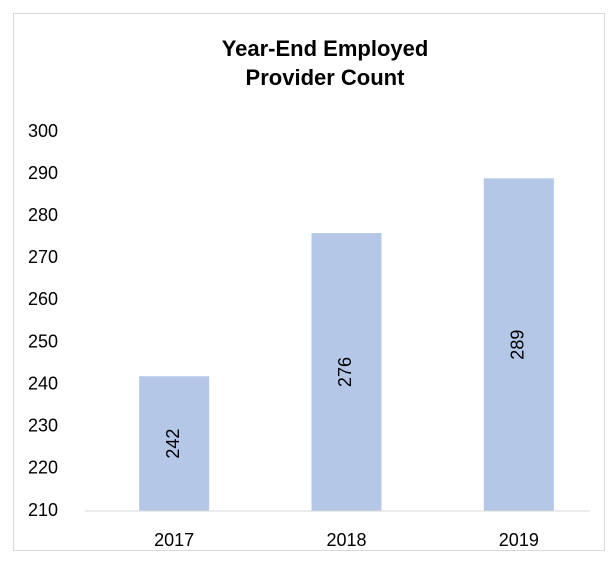 The width and height of the screenshot is (616, 563). Describe the element at coordinates (43, 257) in the screenshot. I see `y-tick-label: 270` at that location.